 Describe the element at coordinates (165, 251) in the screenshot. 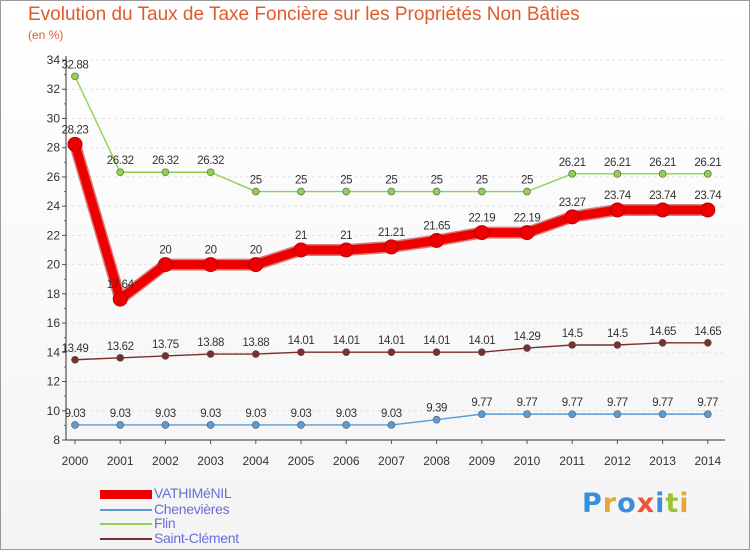

I see `data-label: 20` at that location.